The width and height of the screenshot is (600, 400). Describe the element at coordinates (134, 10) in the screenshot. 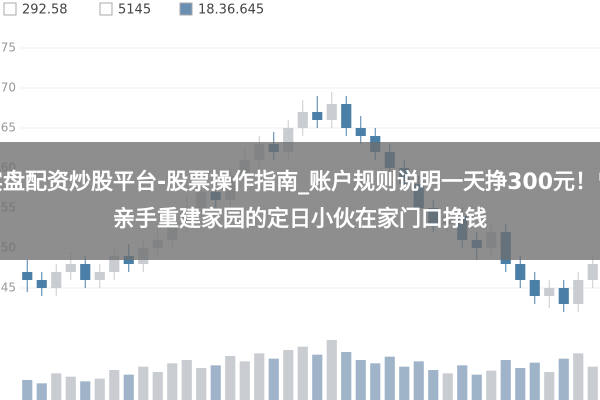

I see `header-label: 5145` at that location.